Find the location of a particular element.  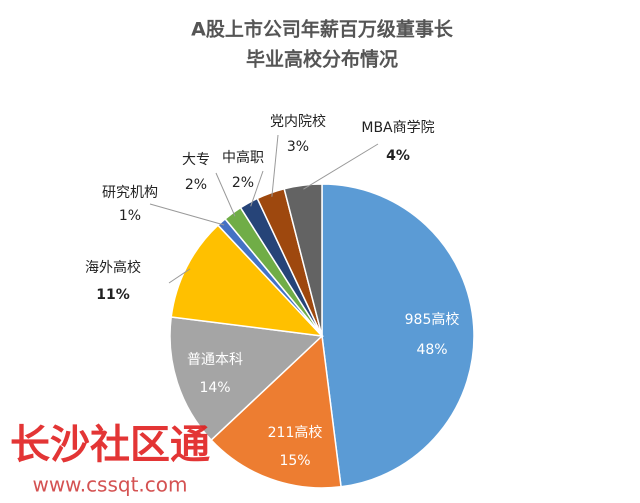

slice-label: MBA商学院 is located at coordinates (397, 128).